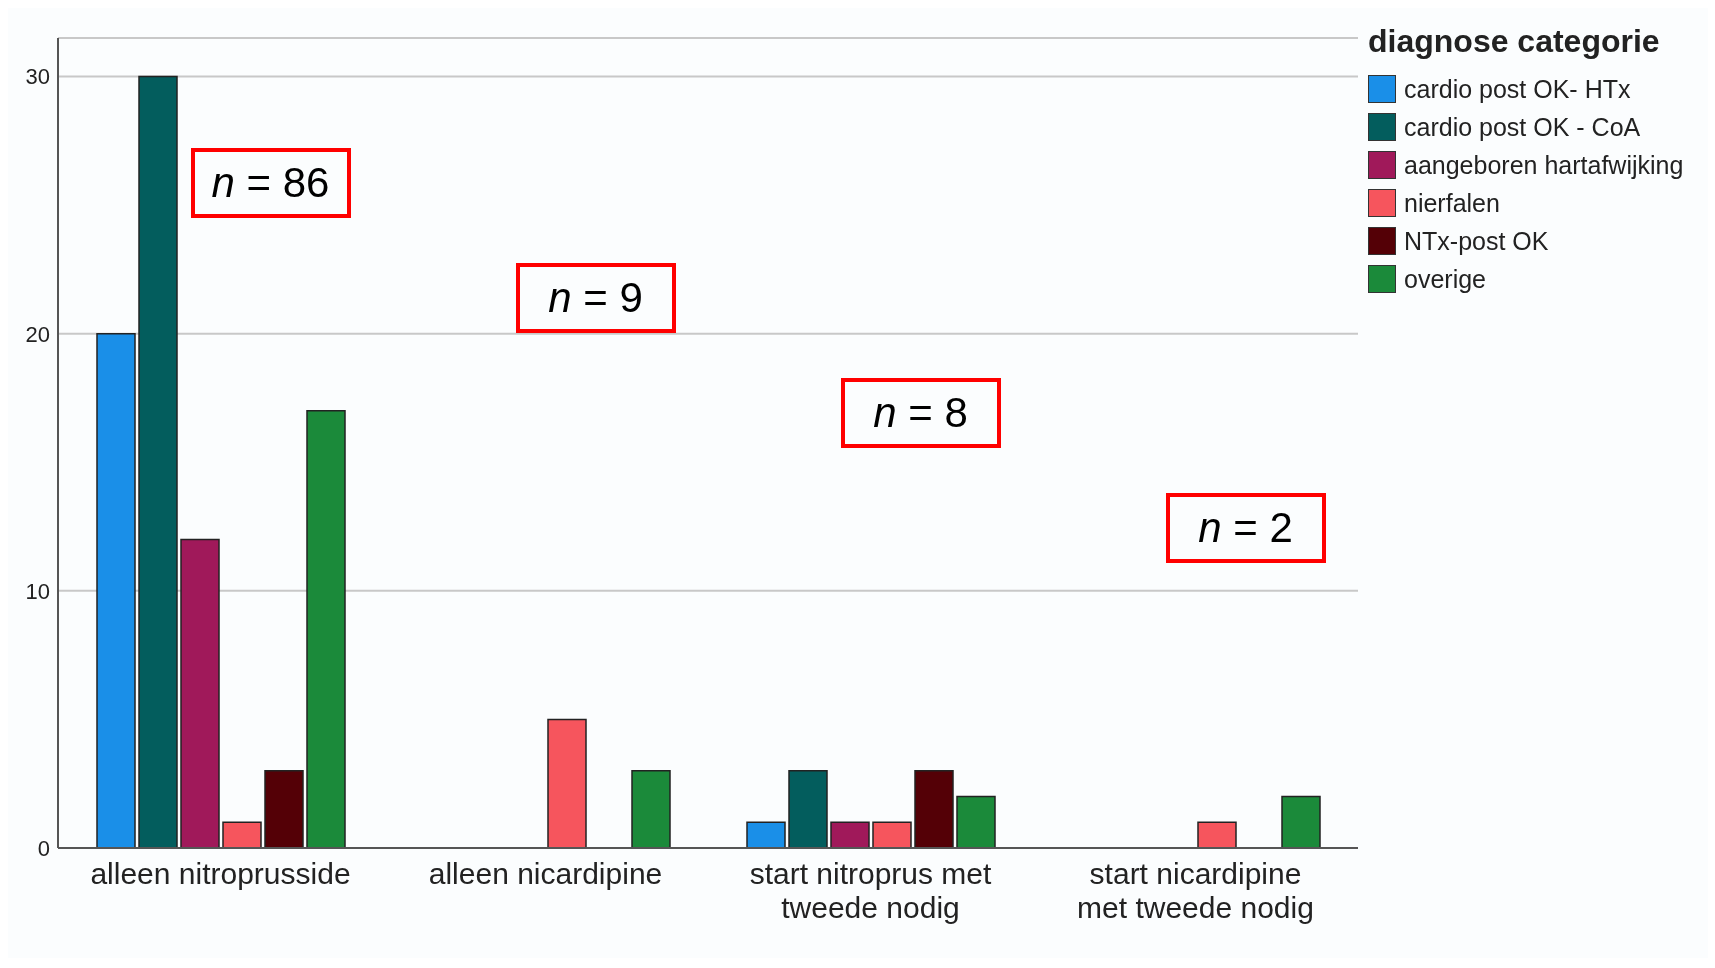 This screenshot has height=968, width=1715. What do you see at coordinates (270, 183) in the screenshot?
I see `annotation: n = 86` at bounding box center [270, 183].